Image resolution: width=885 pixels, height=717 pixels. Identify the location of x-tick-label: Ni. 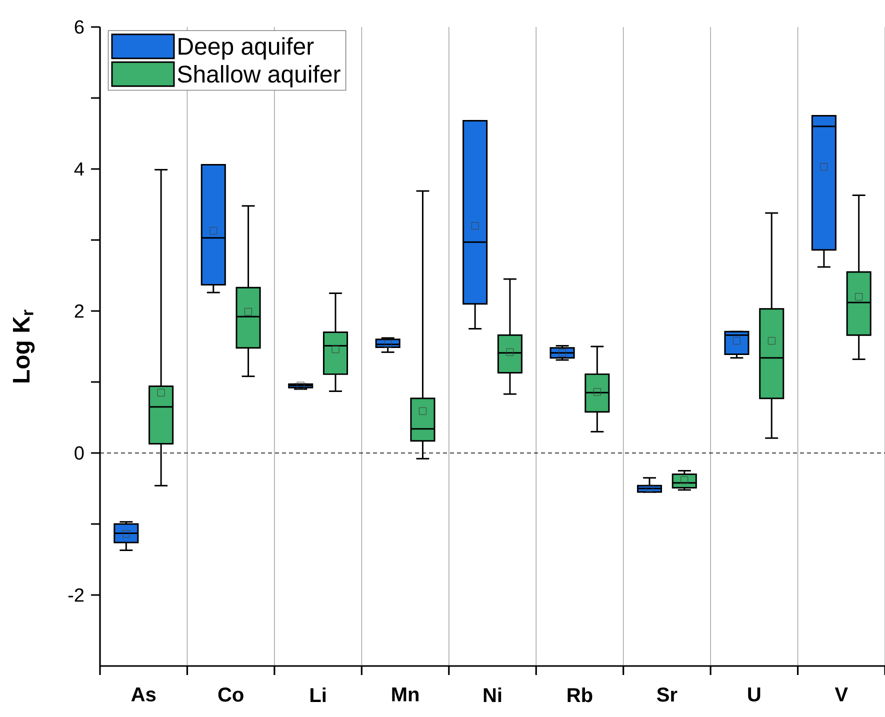
(493, 695).